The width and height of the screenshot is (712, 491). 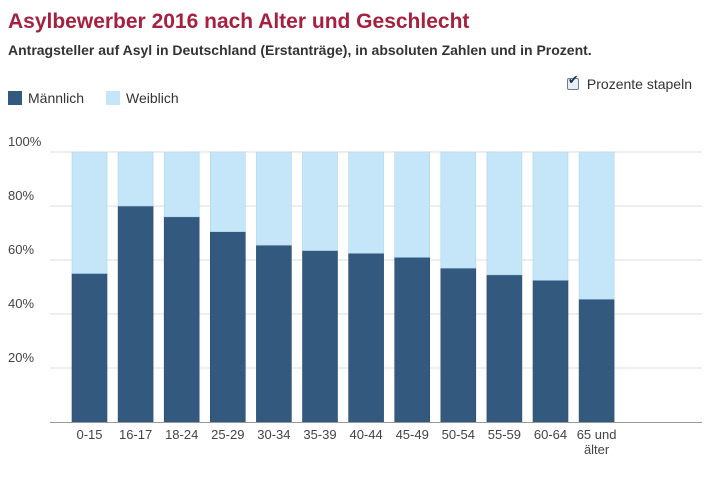 What do you see at coordinates (639, 84) in the screenshot?
I see `stack-percent-label: Prozente stapeln` at bounding box center [639, 84].